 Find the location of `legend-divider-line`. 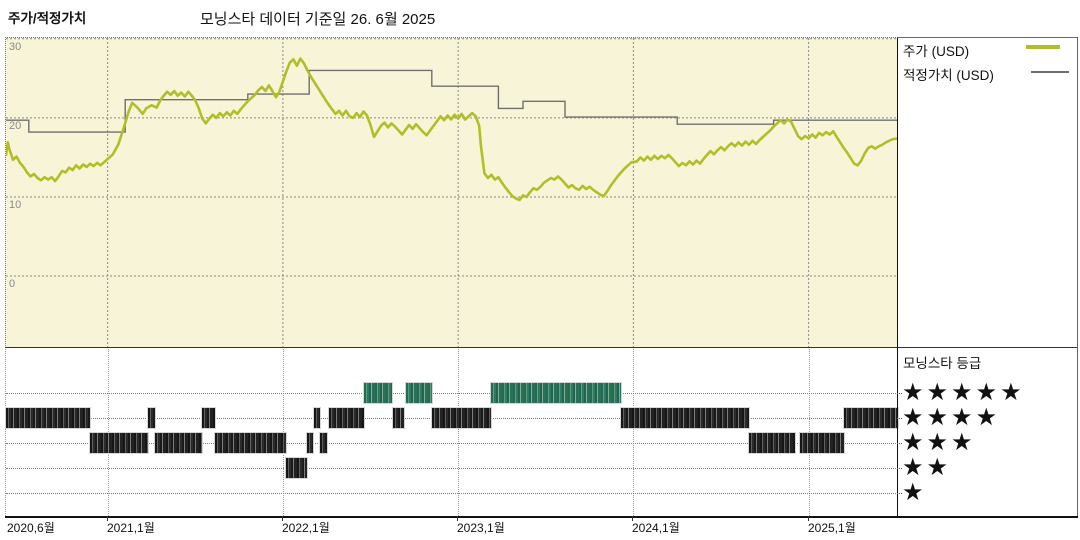

legend-divider-line is located at coordinates (897, 276).